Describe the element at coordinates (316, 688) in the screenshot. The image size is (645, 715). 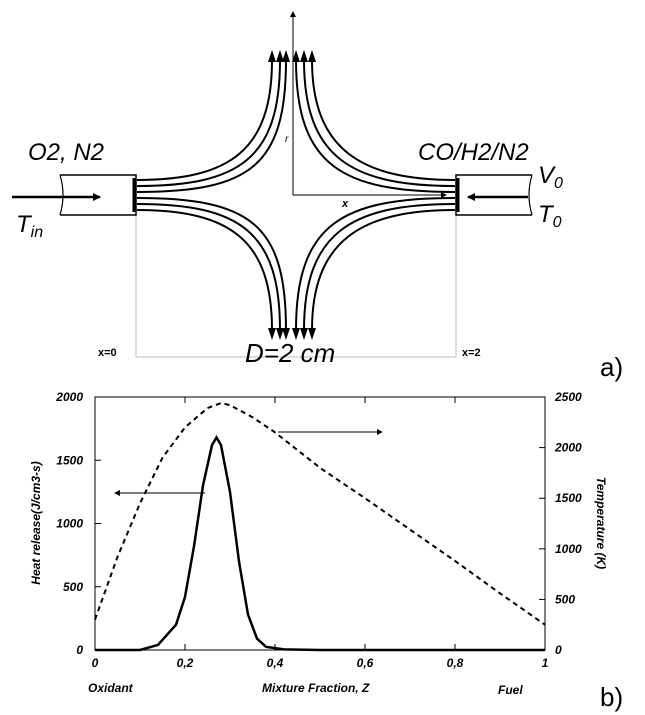
I see `x-axis-title: Mixture Fraction, Z` at that location.